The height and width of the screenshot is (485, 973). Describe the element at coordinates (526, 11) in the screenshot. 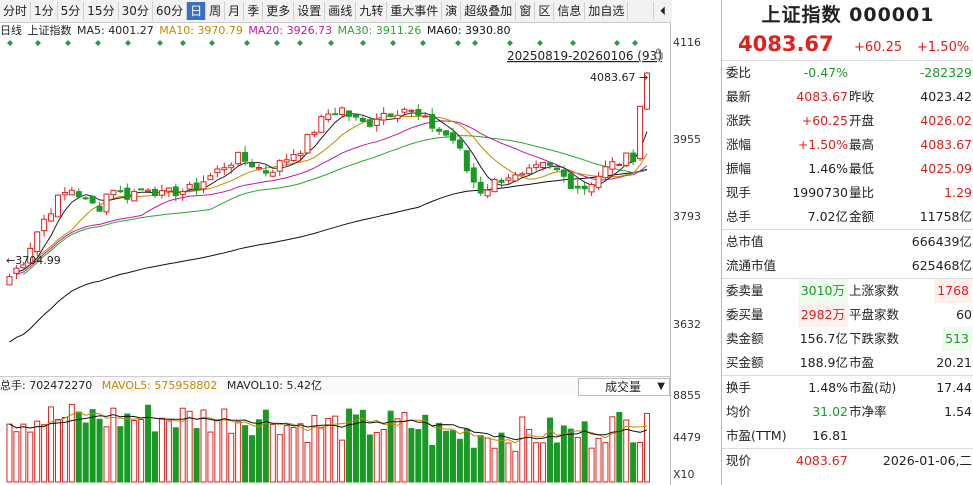

I see `toolbar-item-17: 窗` at that location.